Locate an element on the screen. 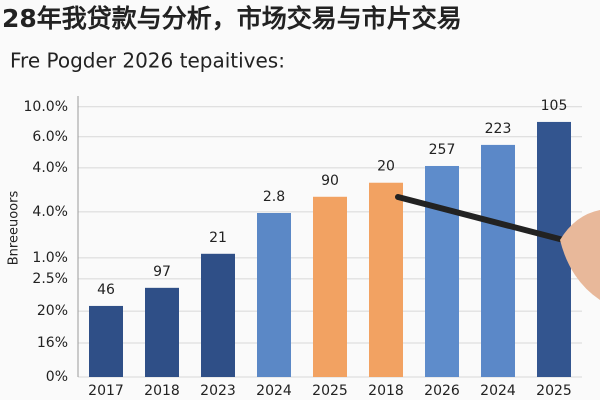 This screenshot has width=600, height=400. bar-annotation: 20 is located at coordinates (386, 167).